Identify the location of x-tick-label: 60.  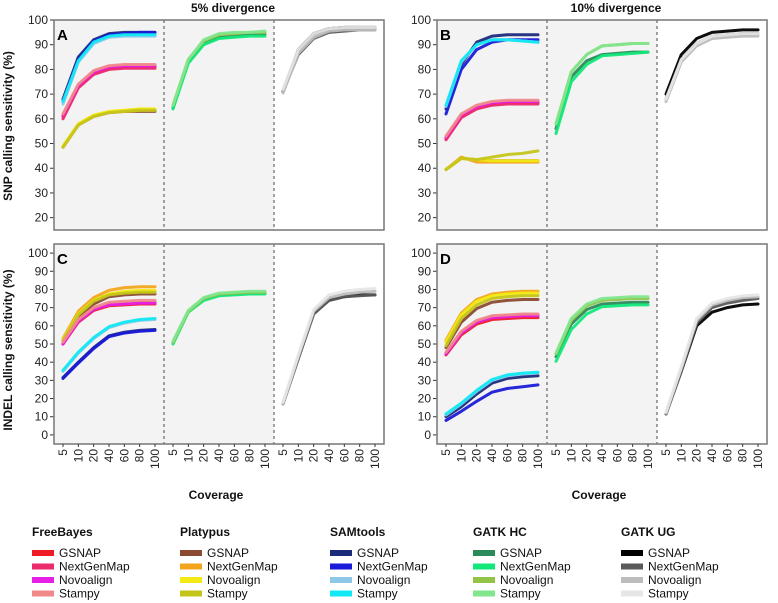
(234, 456).